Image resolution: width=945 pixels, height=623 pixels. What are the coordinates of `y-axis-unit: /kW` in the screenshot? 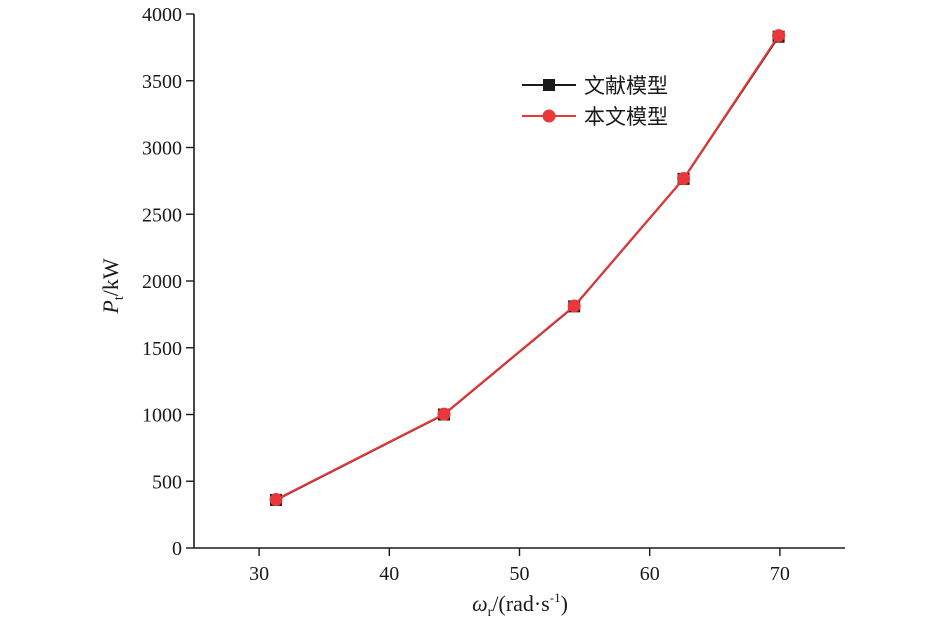 It's located at (110, 277).